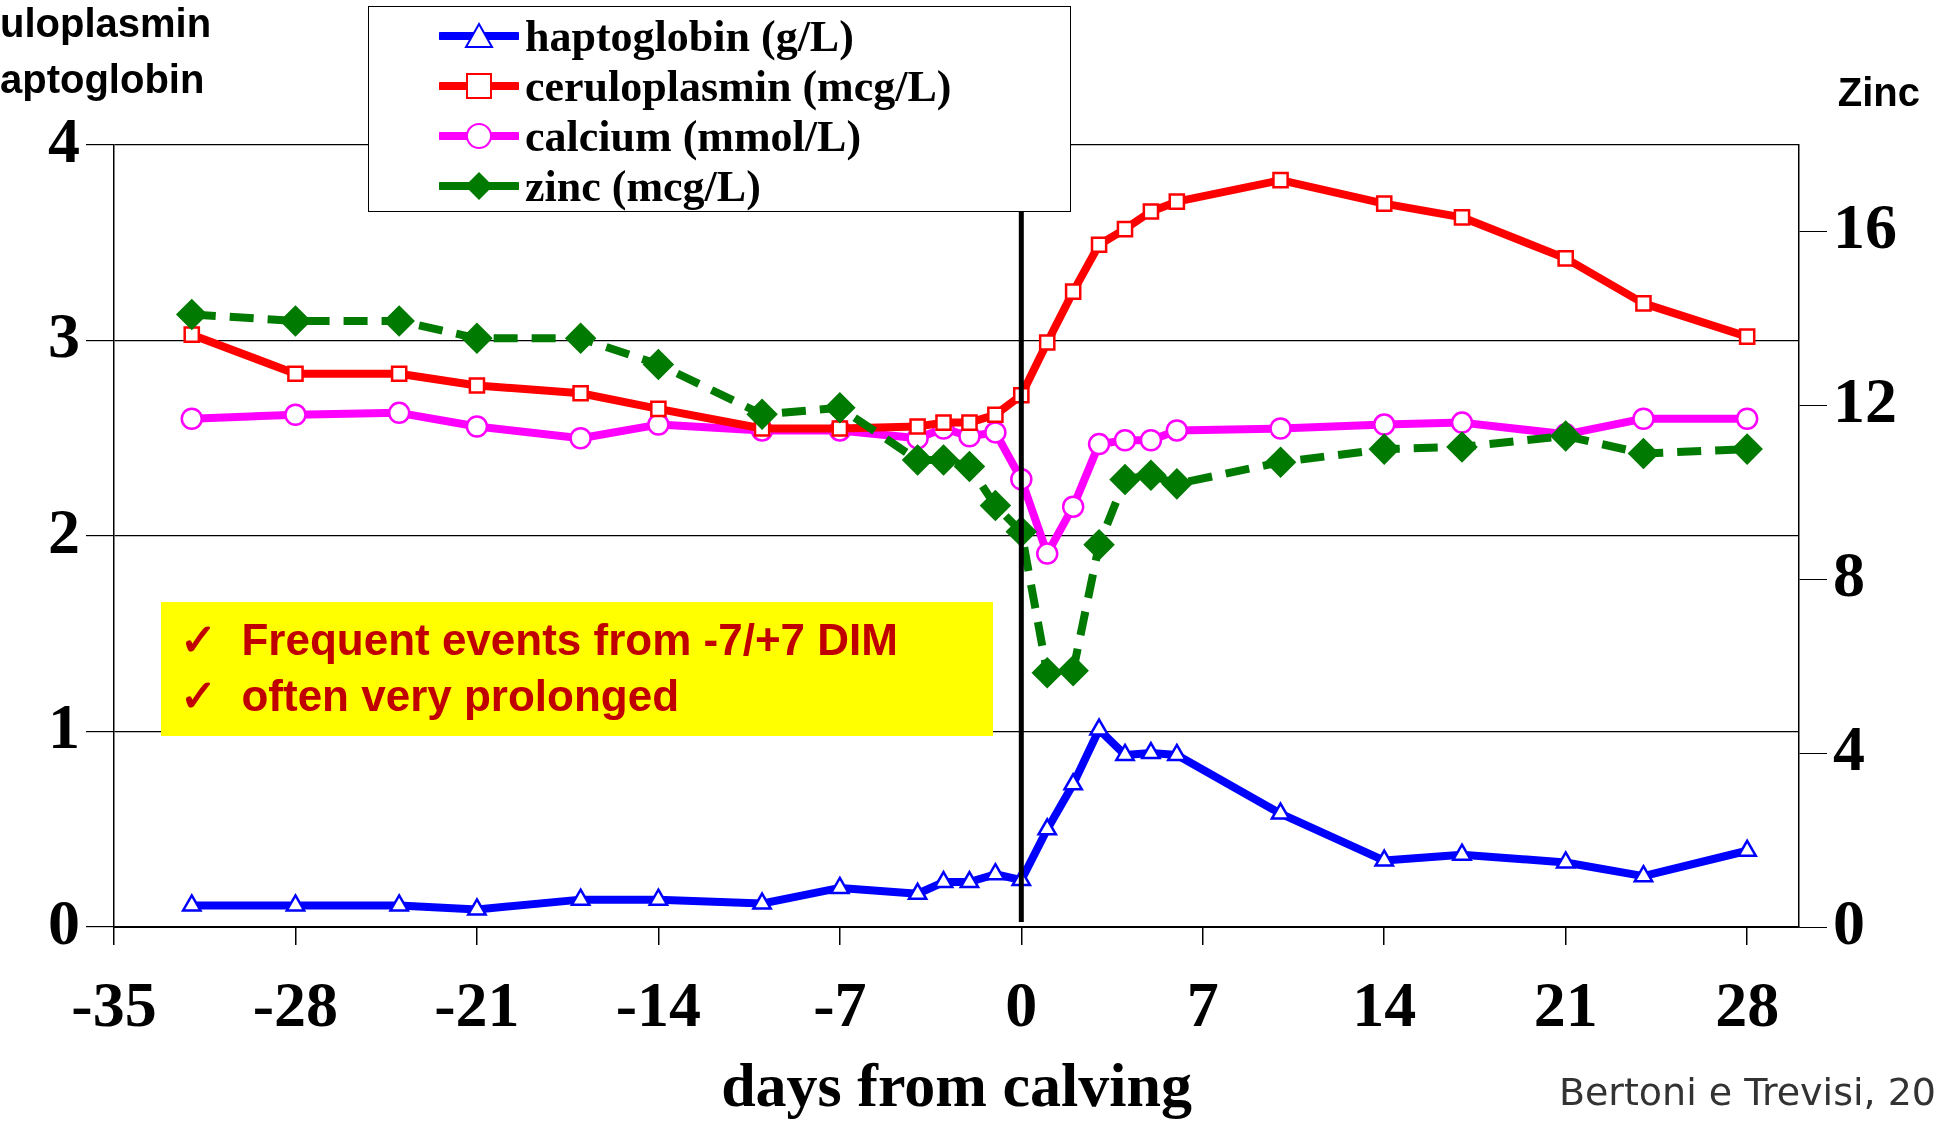 Image resolution: width=1939 pixels, height=1127 pixels. What do you see at coordinates (1747, 1091) in the screenshot?
I see `text: Bertoni e Trevisi, 20` at bounding box center [1747, 1091].